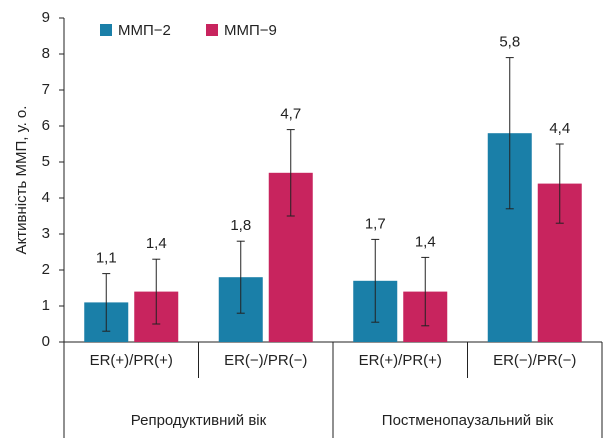 The image size is (603, 443). What do you see at coordinates (46, 269) in the screenshot?
I see `y-tick-label: 2` at bounding box center [46, 269].